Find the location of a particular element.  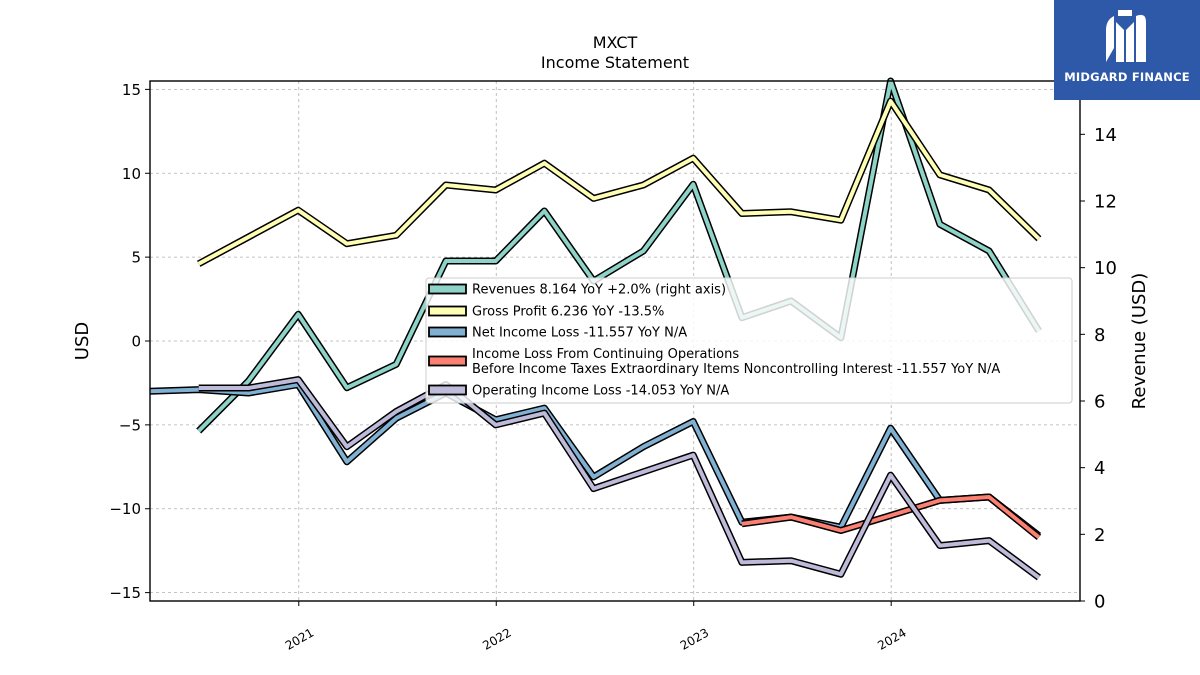

y-tick-label-left: 5 is located at coordinates (136, 258).